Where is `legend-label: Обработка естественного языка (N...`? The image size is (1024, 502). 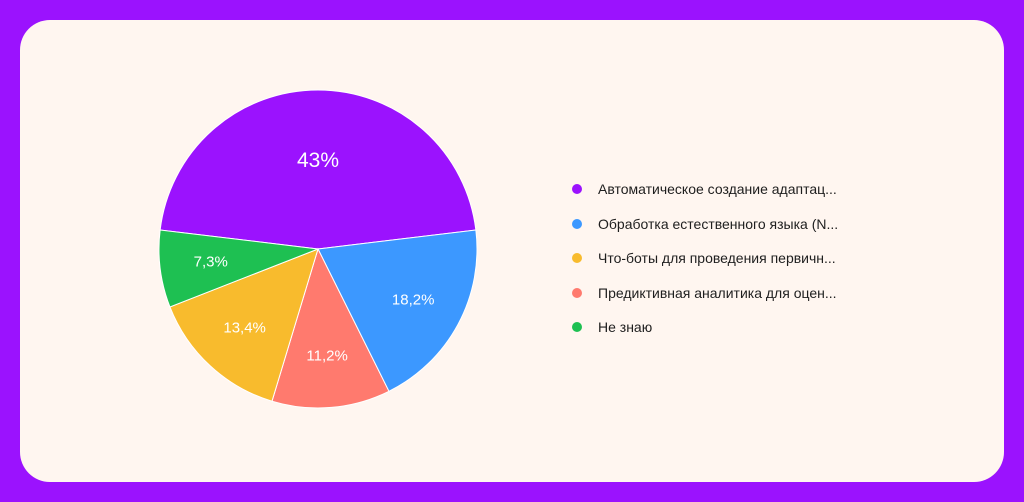 legend-label: Обработка естественного языка (N... is located at coordinates (718, 223).